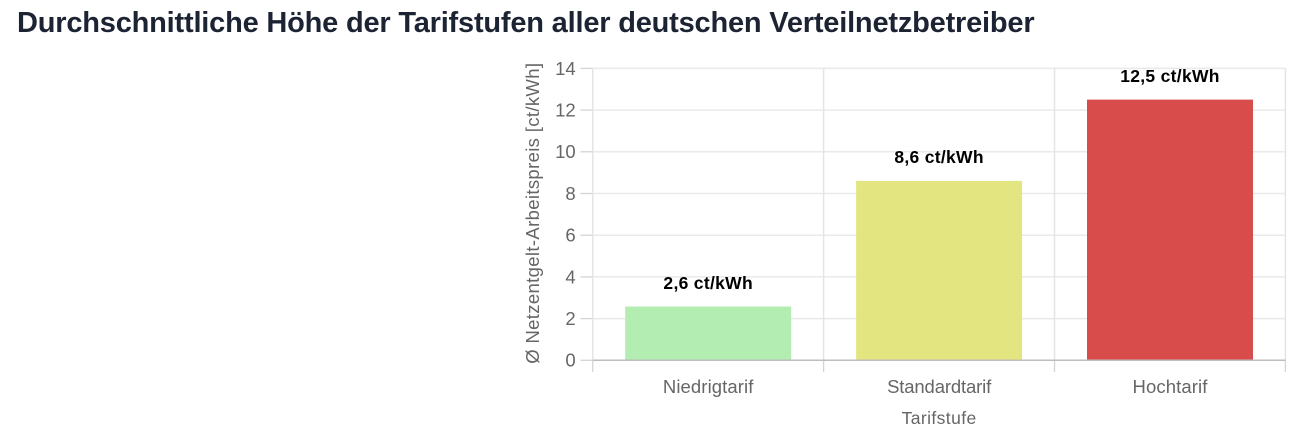 This screenshot has width=1295, height=445. What do you see at coordinates (570, 193) in the screenshot?
I see `svg-text: 8` at bounding box center [570, 193].